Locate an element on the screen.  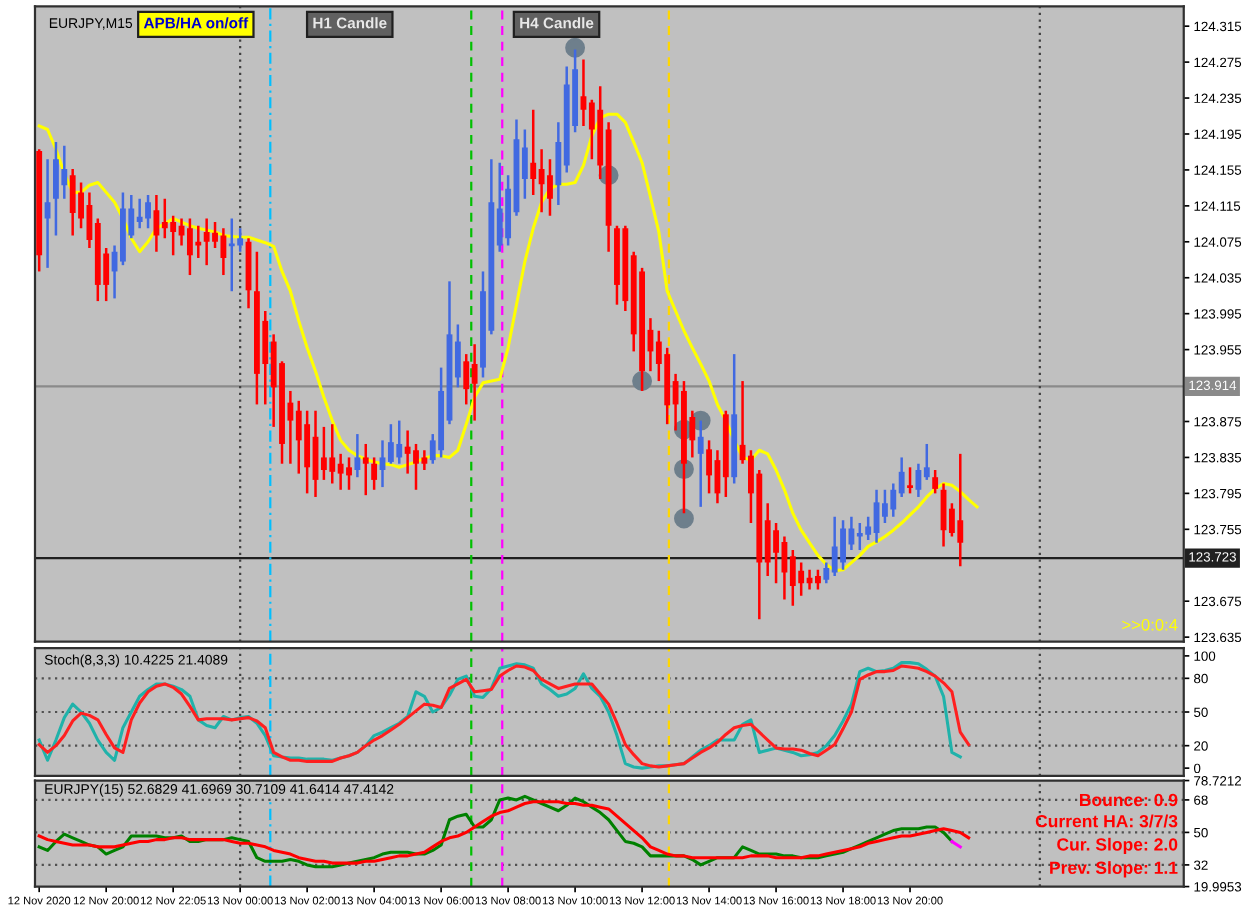
text: Cur. Slope: 2.0 is located at coordinates (1117, 846).